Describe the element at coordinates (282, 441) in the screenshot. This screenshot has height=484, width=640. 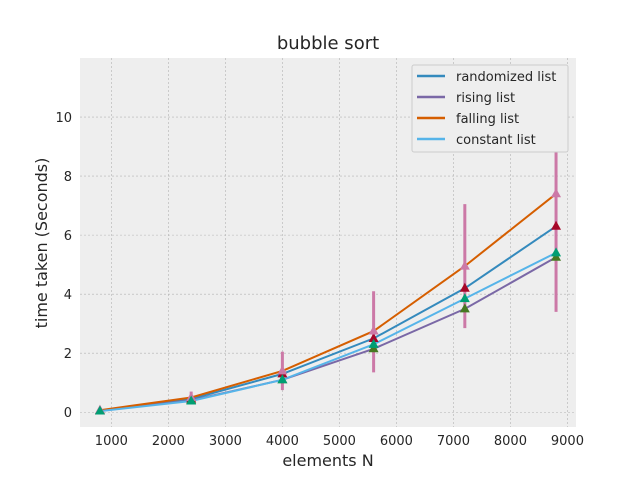
I see `x-tick-label: 4000` at that location.